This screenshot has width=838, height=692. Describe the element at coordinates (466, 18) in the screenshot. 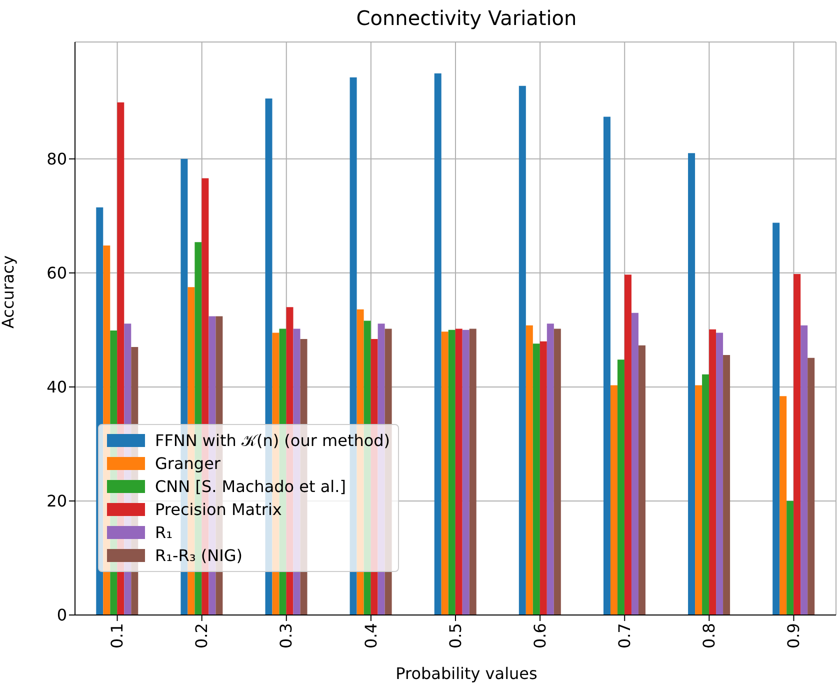

I see `chart-title: Connectivity Variation` at that location.